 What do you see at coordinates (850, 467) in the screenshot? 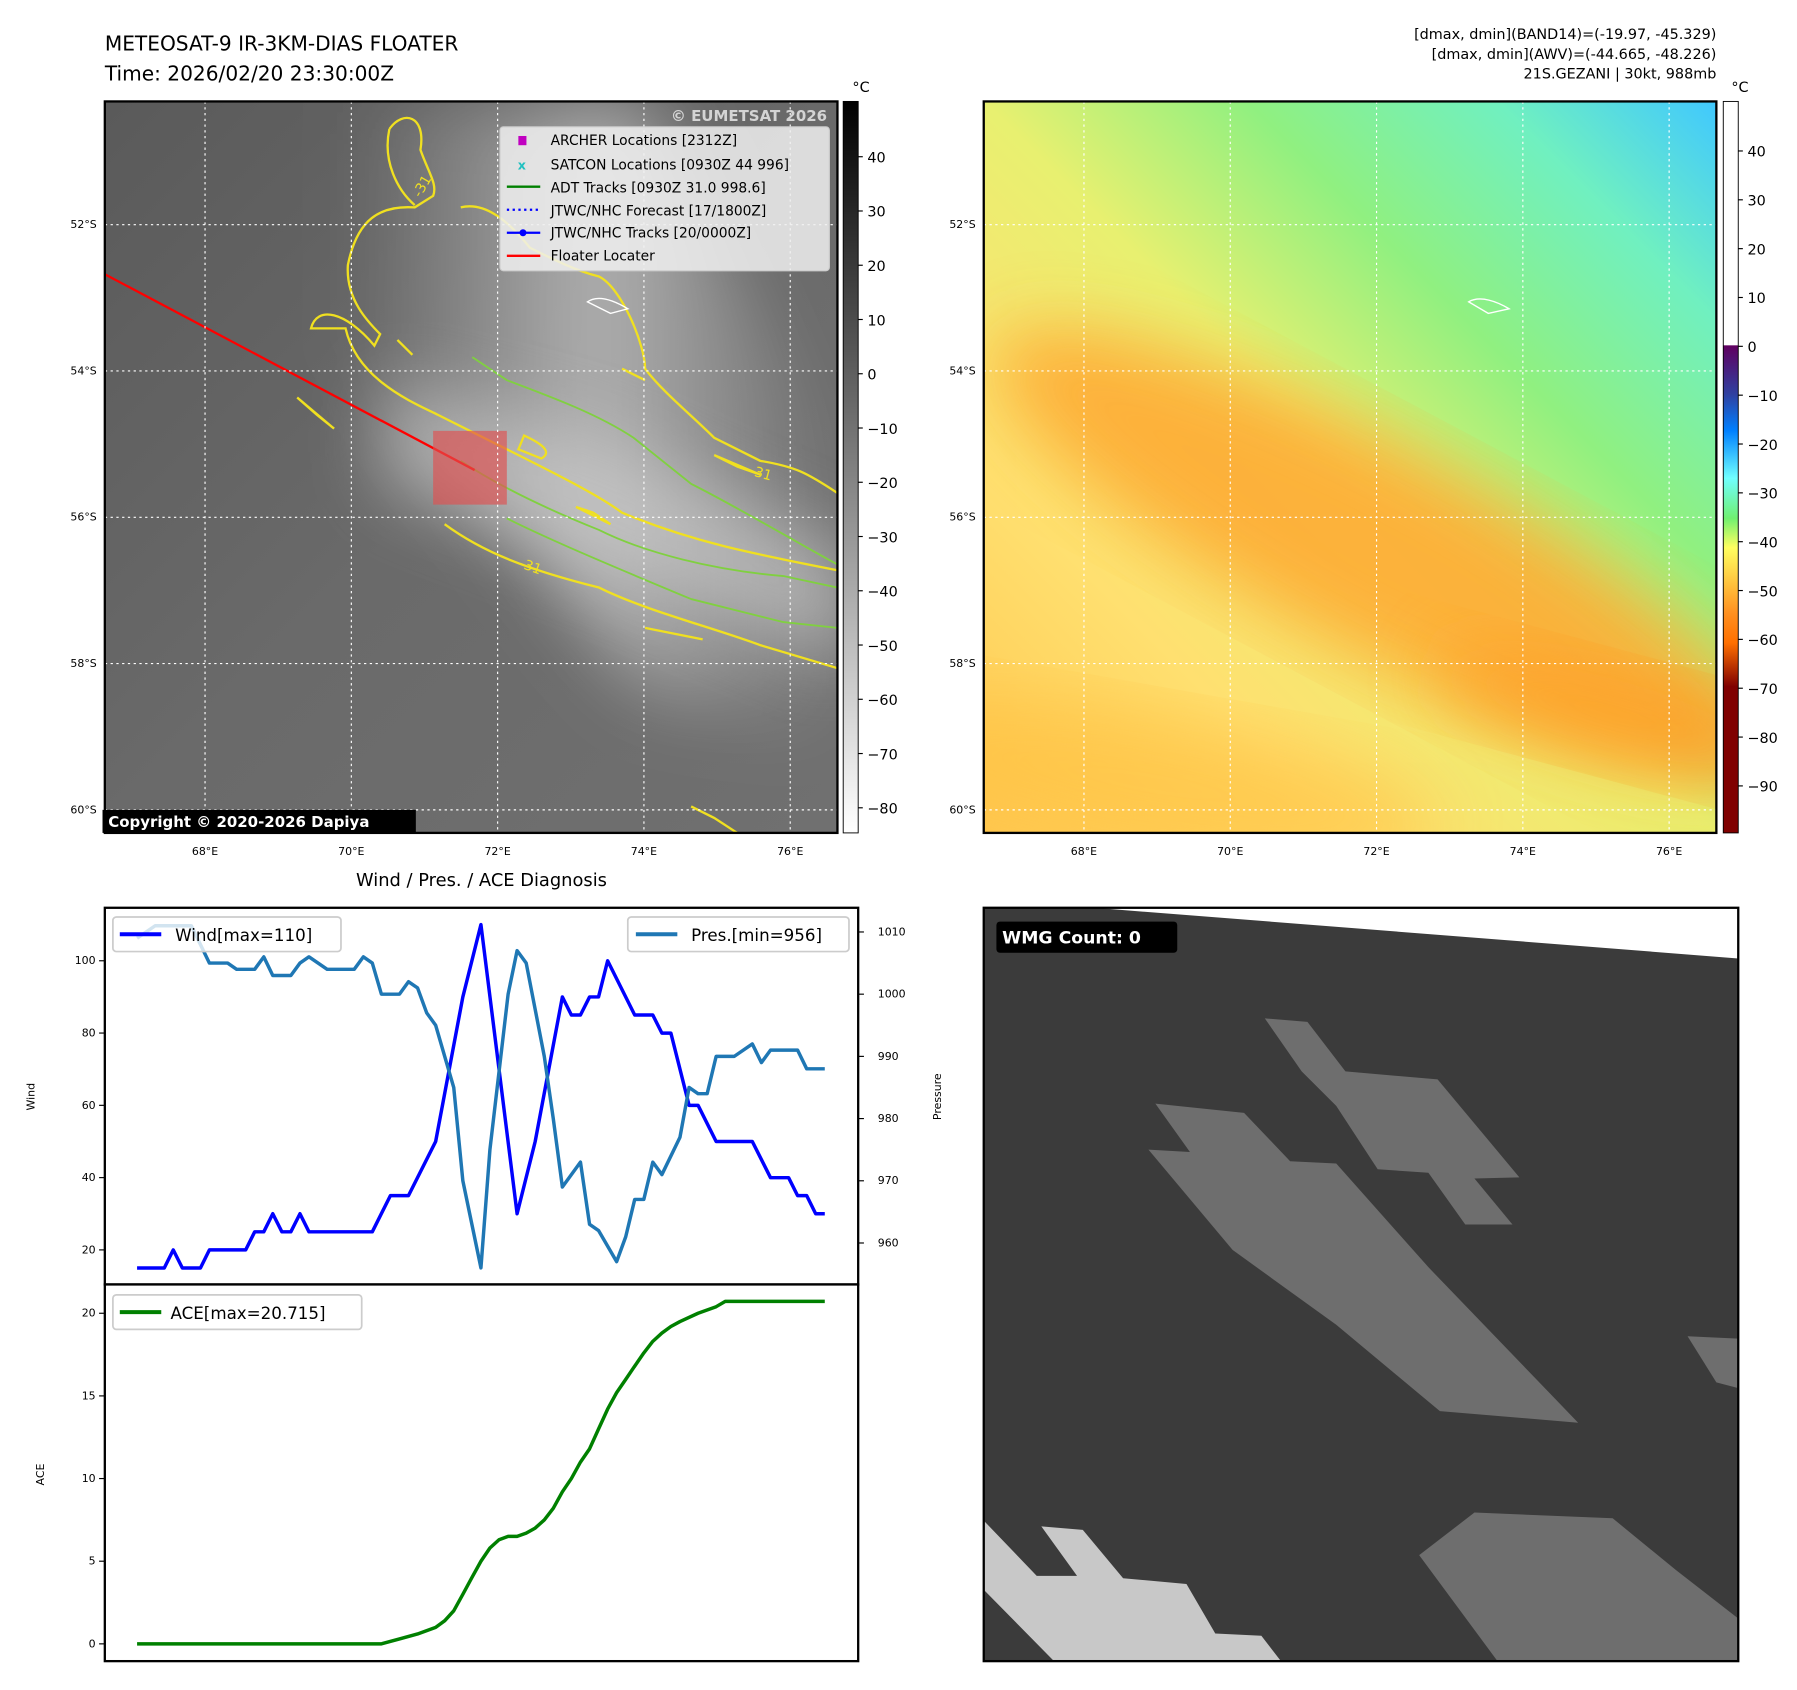
I see `ir-colorbar` at bounding box center [850, 467].